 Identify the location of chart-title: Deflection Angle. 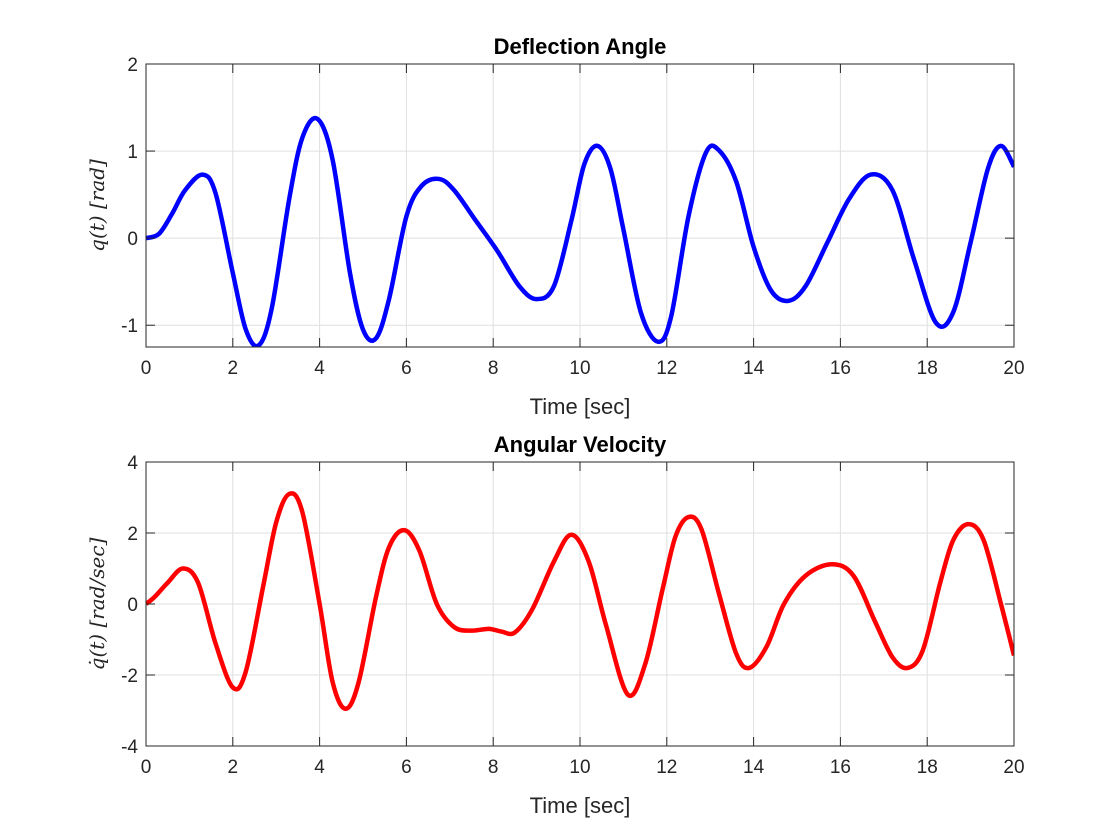
(580, 46).